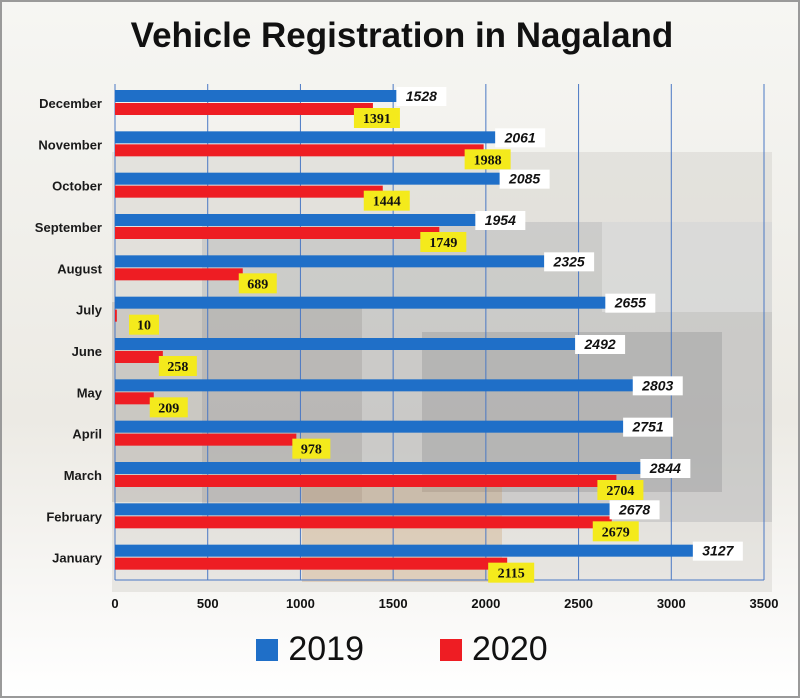  I want to click on data-label-2020: 10, so click(144, 326).